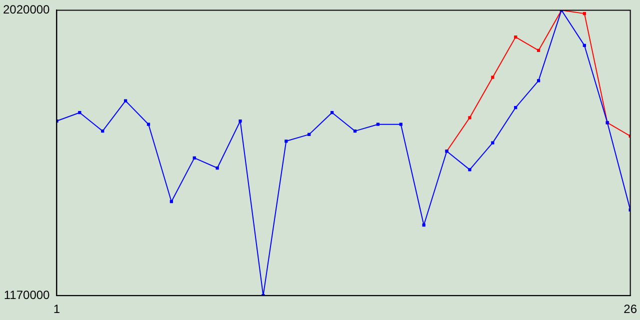 Image resolution: width=640 pixels, height=320 pixels. I want to click on y-tick-label: 2020000, so click(26, 9).